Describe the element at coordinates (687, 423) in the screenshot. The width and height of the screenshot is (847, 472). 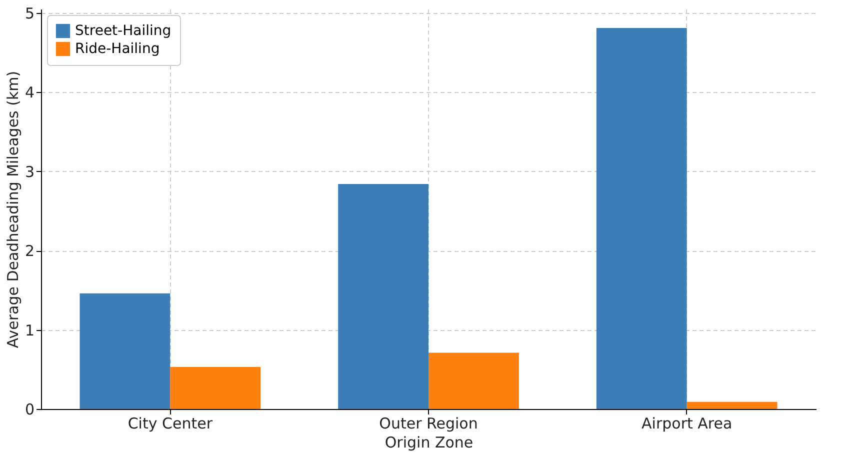
I see `x-tick-label: Airport Area` at that location.